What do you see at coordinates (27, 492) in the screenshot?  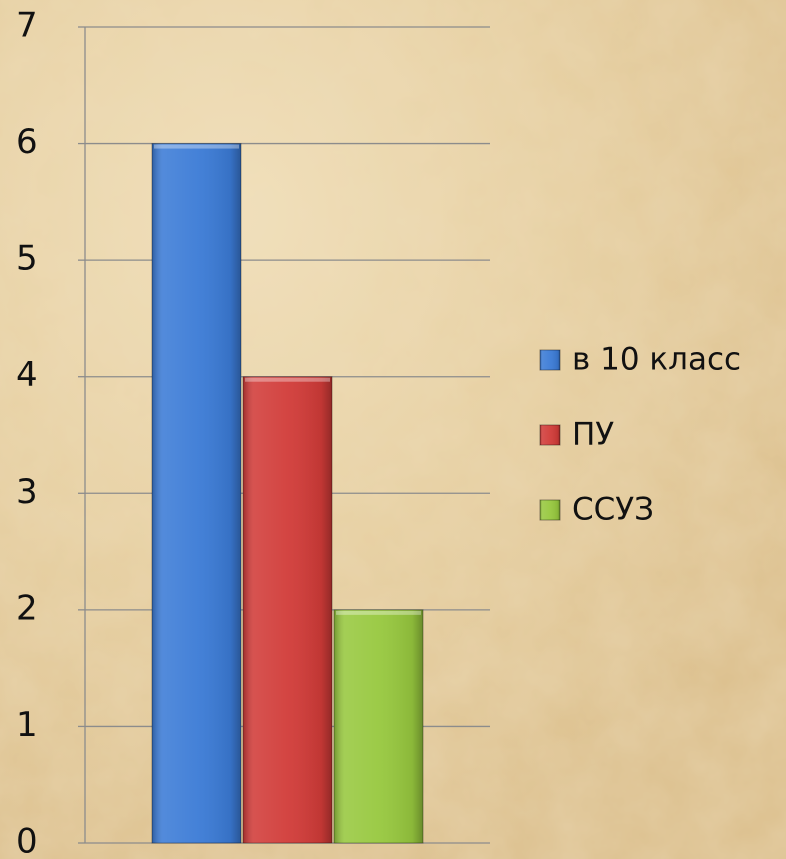 I see `y-tick-label: 3` at bounding box center [27, 492].